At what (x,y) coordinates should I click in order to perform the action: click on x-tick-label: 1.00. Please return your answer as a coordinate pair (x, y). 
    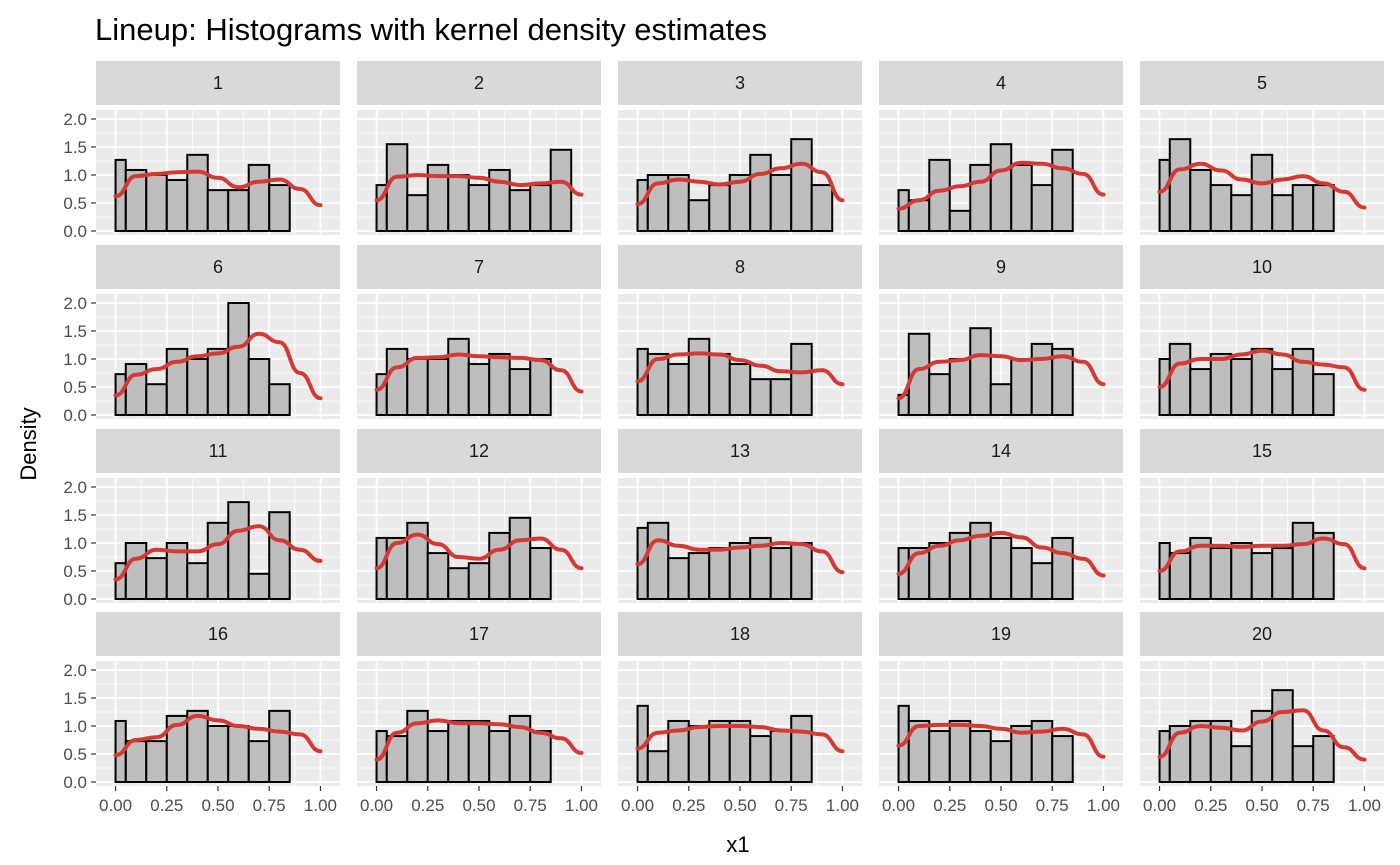
    Looking at the image, I should click on (320, 805).